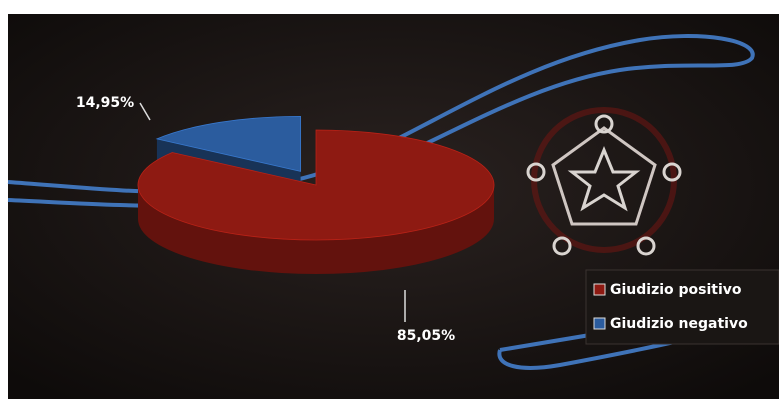 The width and height of the screenshot is (779, 399). What do you see at coordinates (679, 324) in the screenshot?
I see `legend-label: Giudizio negativo` at bounding box center [679, 324].